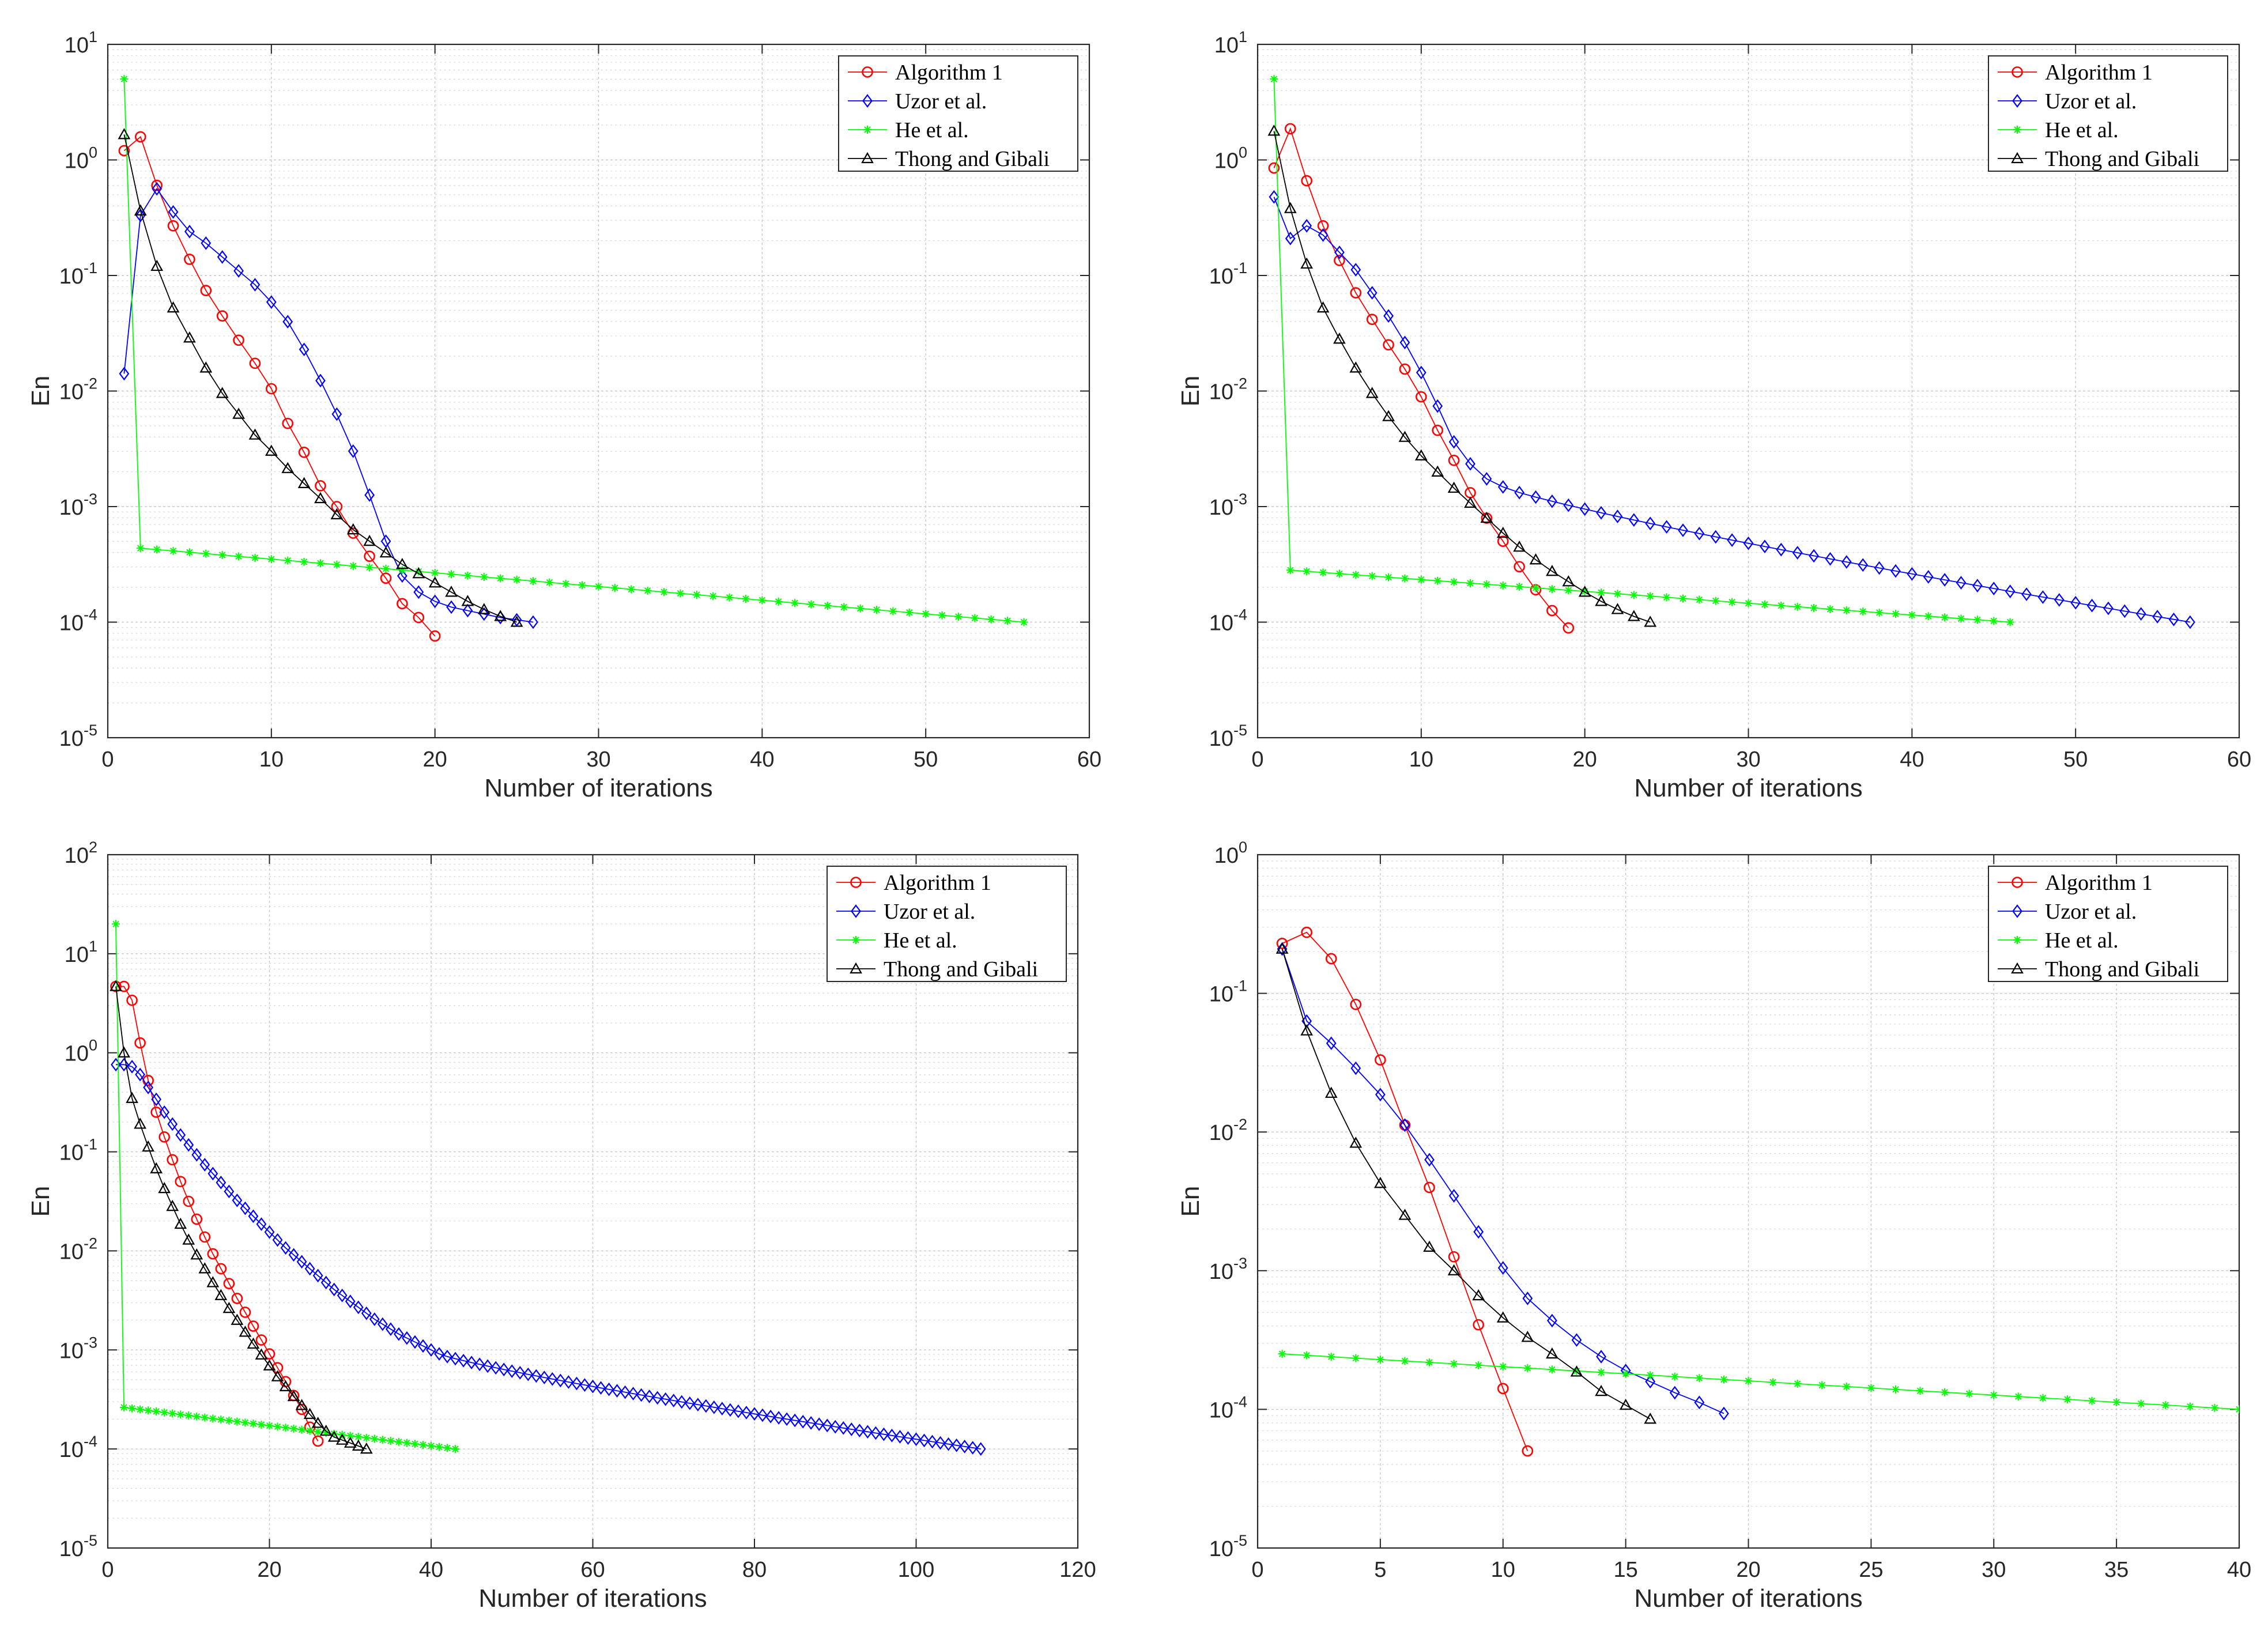 This screenshot has width=2268, height=1631. What do you see at coordinates (754, 1570) in the screenshot?
I see `x-tick-label: 80` at bounding box center [754, 1570].